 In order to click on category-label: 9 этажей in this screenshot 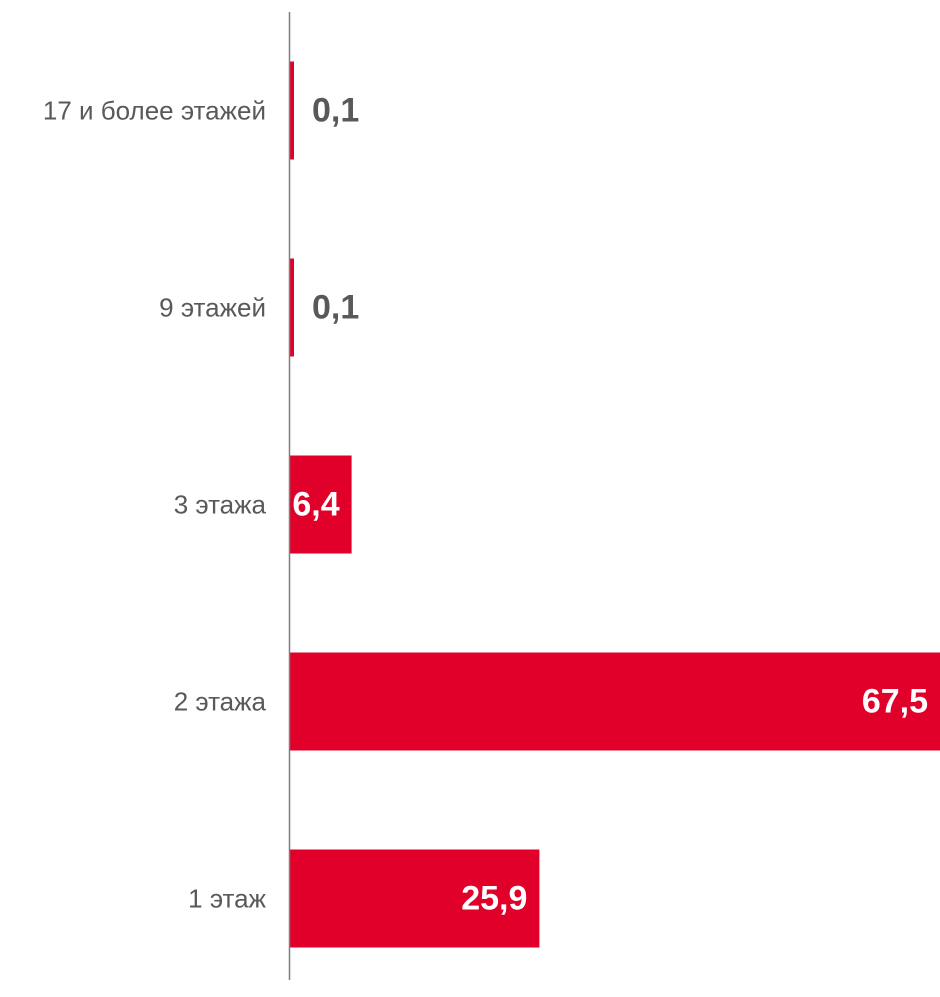, I will do `click(212, 308)`.